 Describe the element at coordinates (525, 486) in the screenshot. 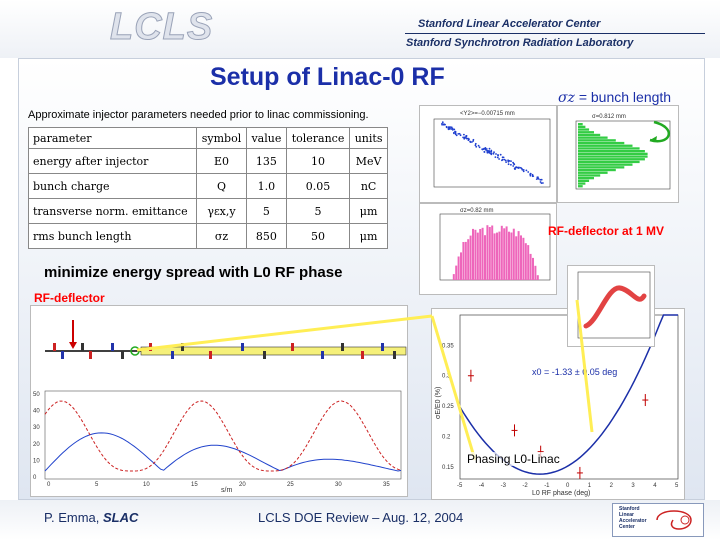

I see `phase-xtick: -2` at that location.